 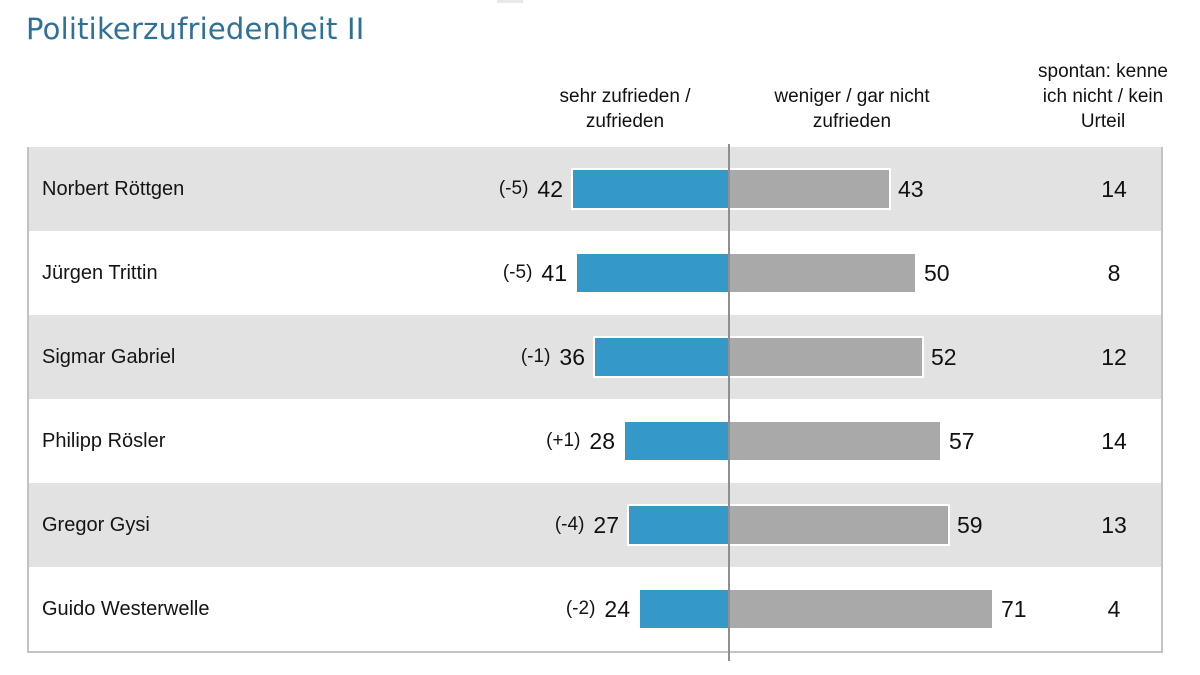 I want to click on no-opinion-value: 13, so click(x=1114, y=524).